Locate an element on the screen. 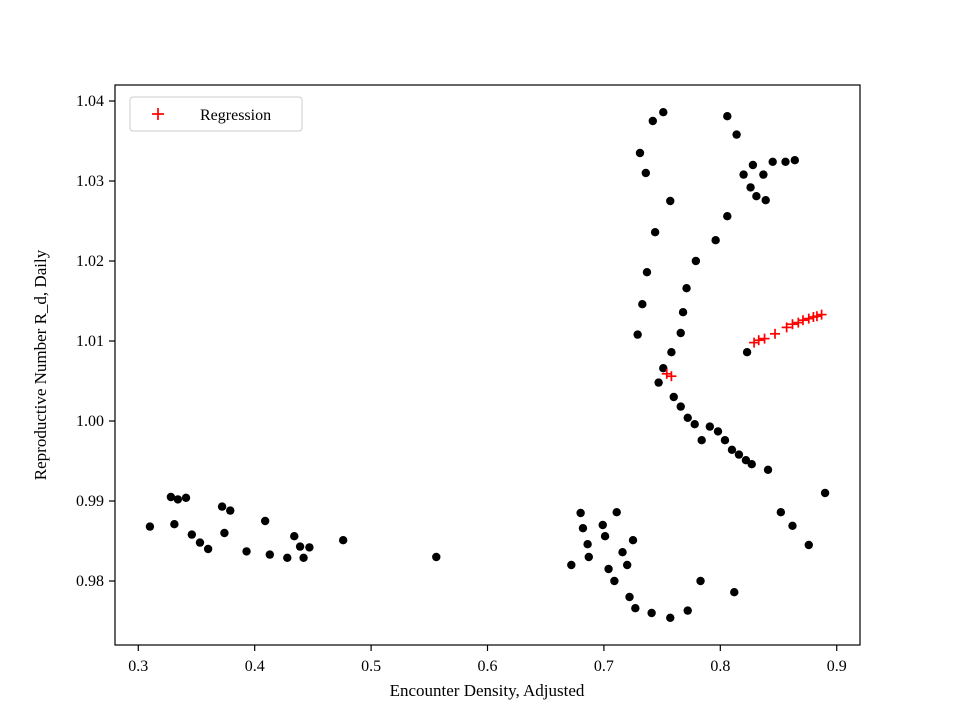 The width and height of the screenshot is (960, 720). x-tick-label: 0.3 is located at coordinates (138, 666).